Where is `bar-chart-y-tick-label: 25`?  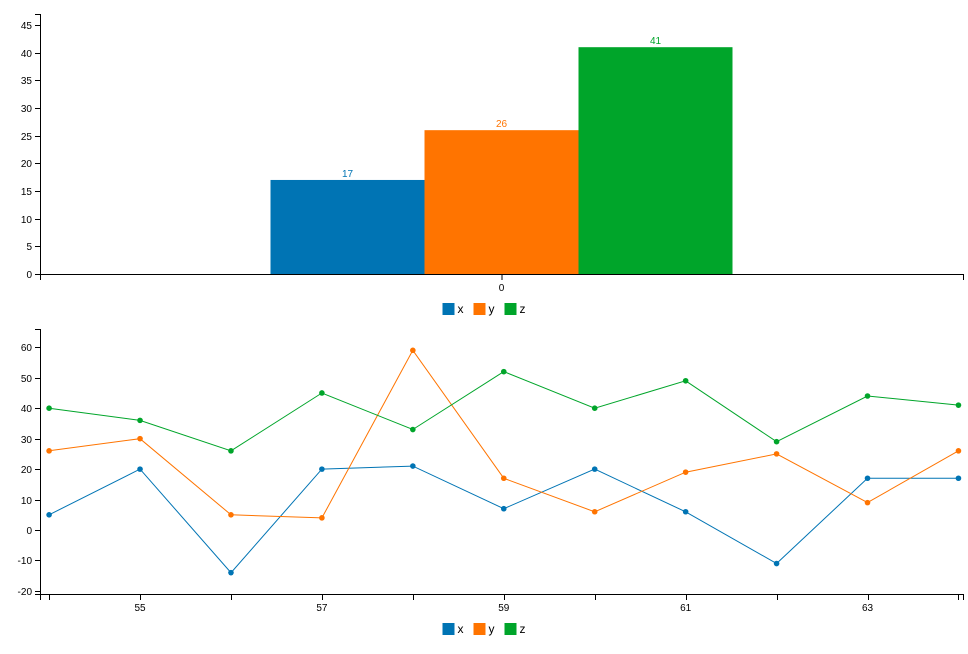
bar-chart-y-tick-label: 25 is located at coordinates (27, 137).